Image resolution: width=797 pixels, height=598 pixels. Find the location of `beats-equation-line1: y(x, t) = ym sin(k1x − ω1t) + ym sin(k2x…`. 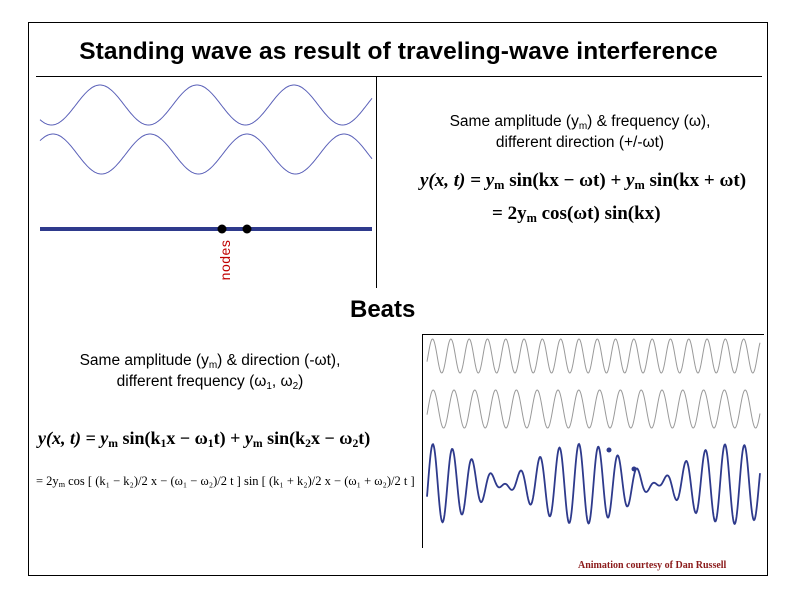

beats-equation-line1: y(x, t) = ym sin(k1x − ω1t) + ym sin(k2x… is located at coordinates (204, 439).